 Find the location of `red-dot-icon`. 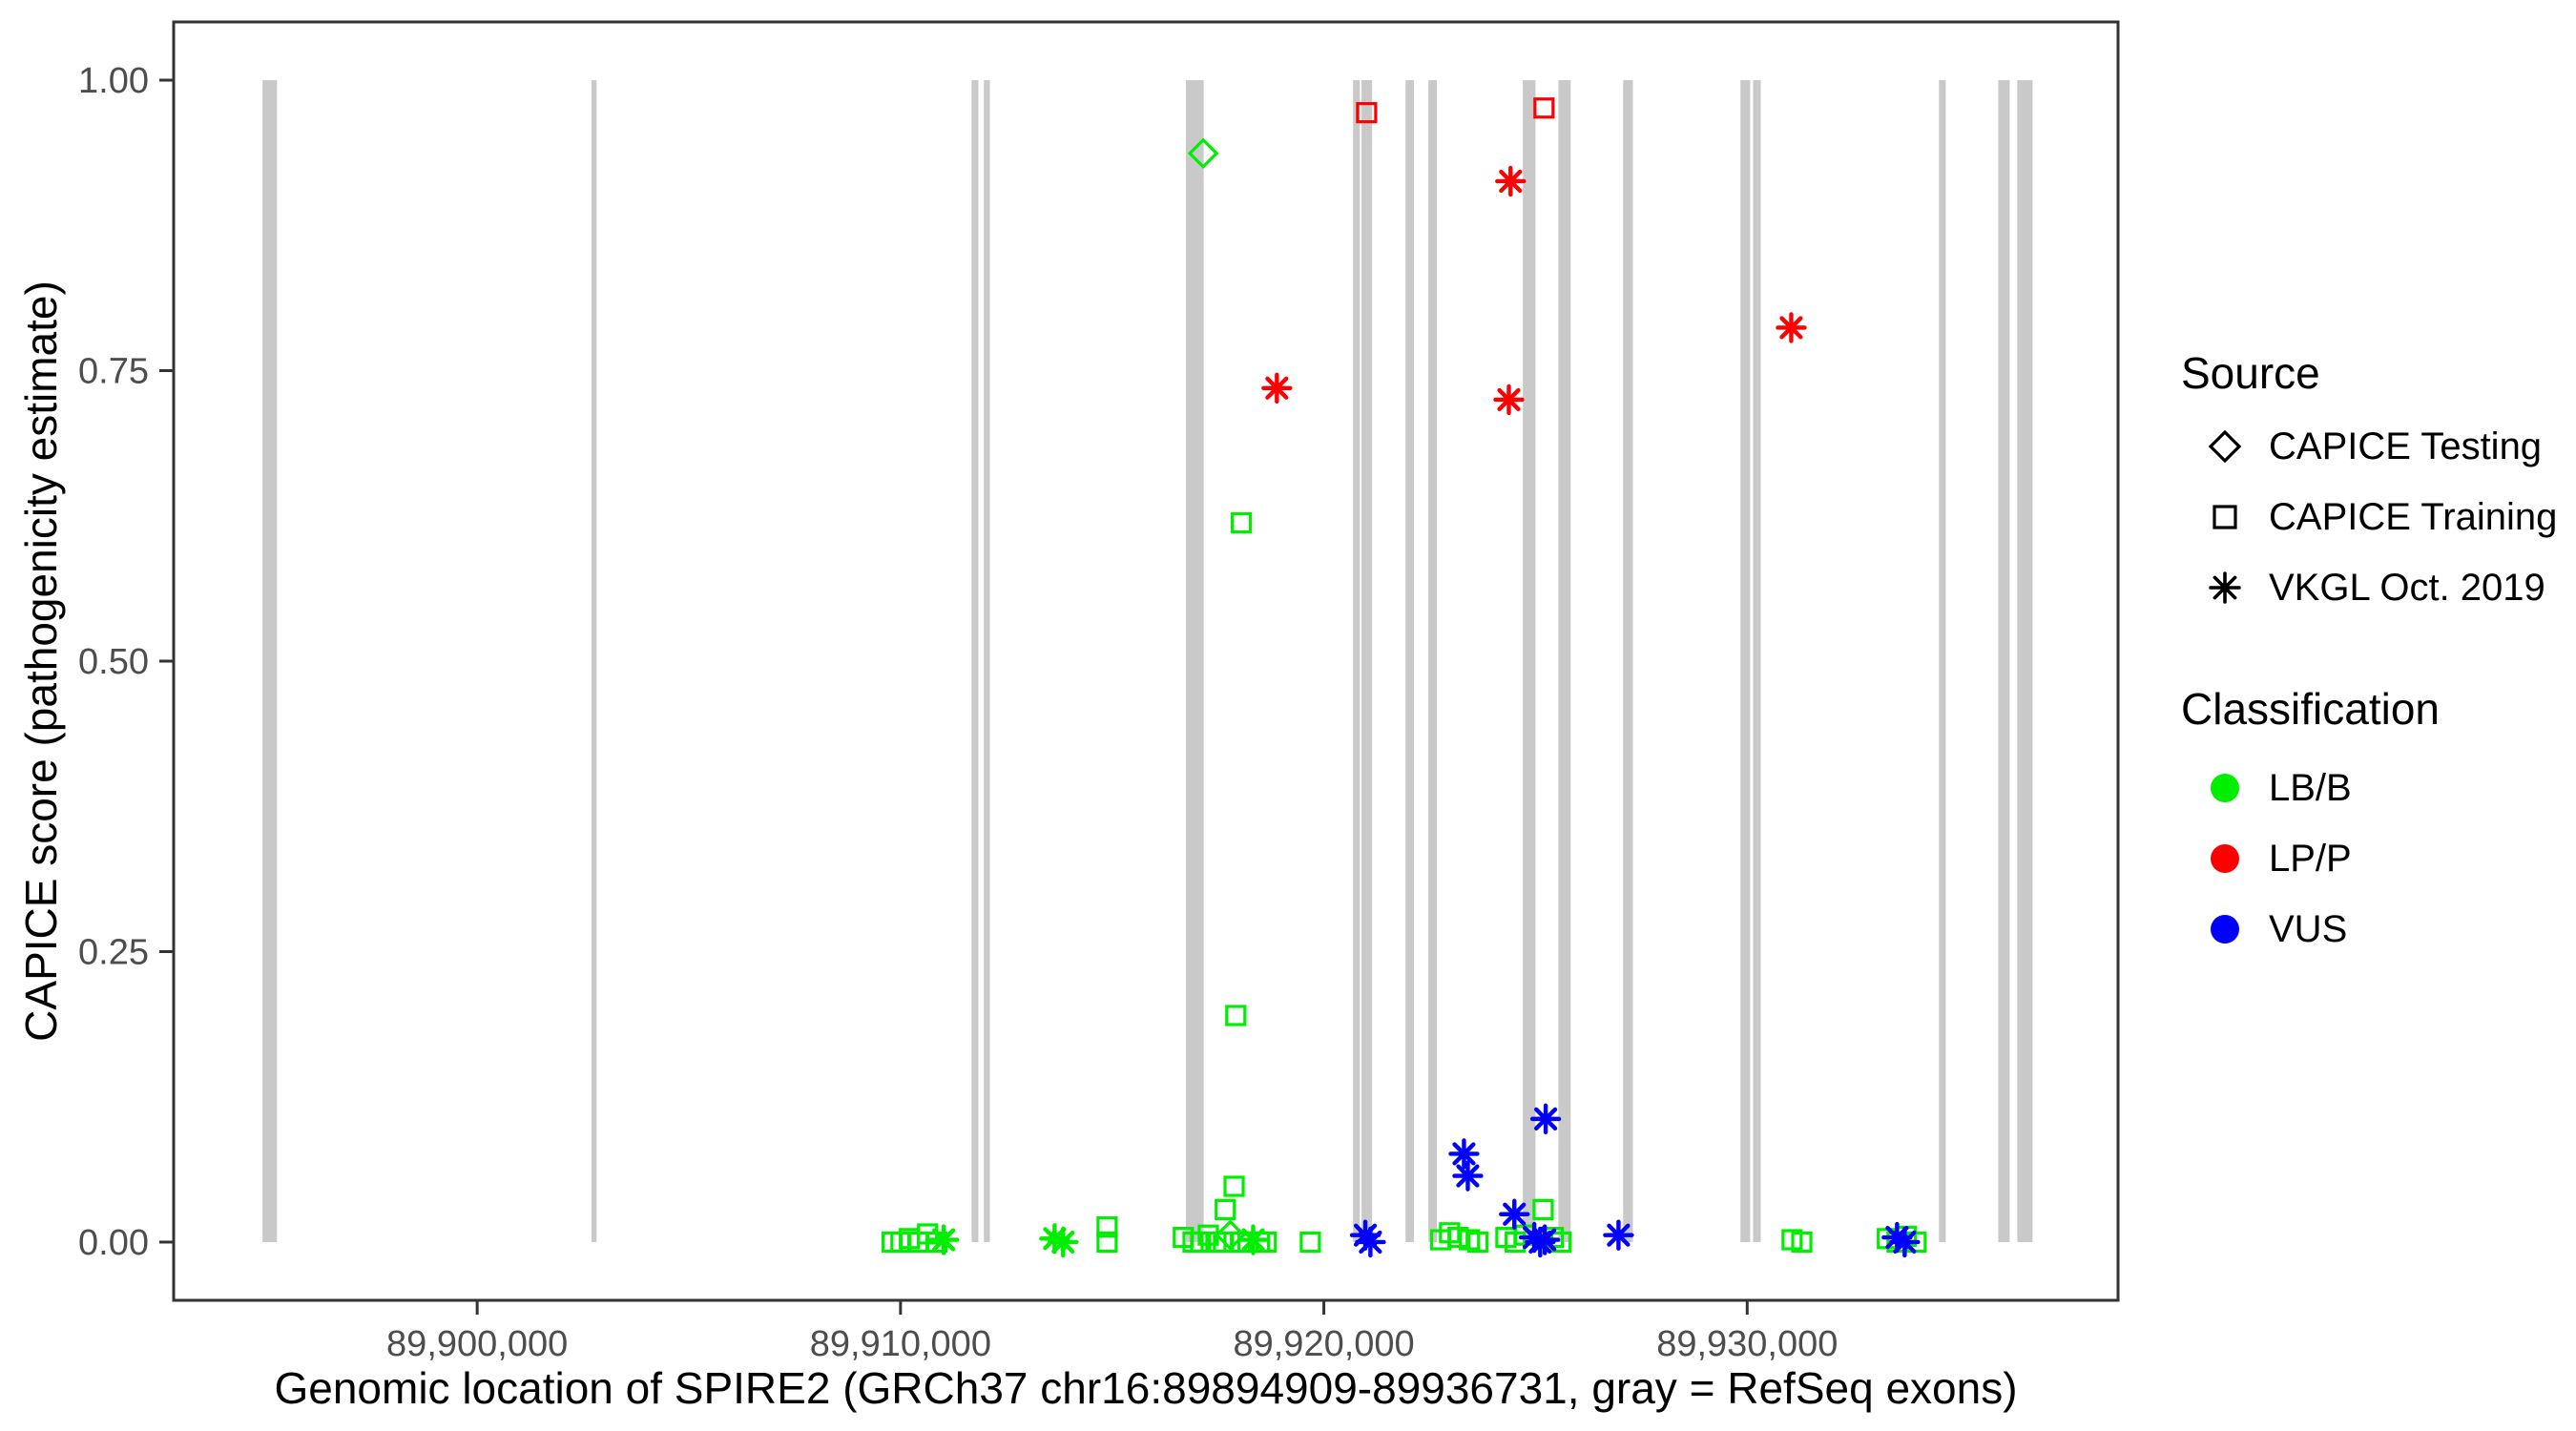

red-dot-icon is located at coordinates (2225, 859).